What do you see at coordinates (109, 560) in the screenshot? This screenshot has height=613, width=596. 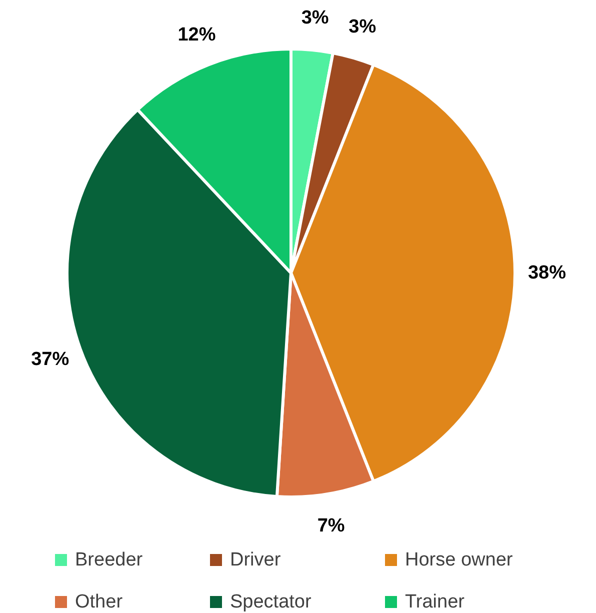 I see `legend-label: Breeder` at bounding box center [109, 560].